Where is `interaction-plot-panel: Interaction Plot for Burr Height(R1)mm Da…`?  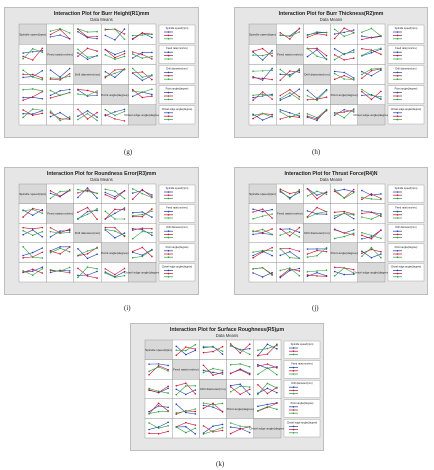 interaction-plot-panel: Interaction Plot for Burr Height(R1)mm Da… is located at coordinates (101, 72).